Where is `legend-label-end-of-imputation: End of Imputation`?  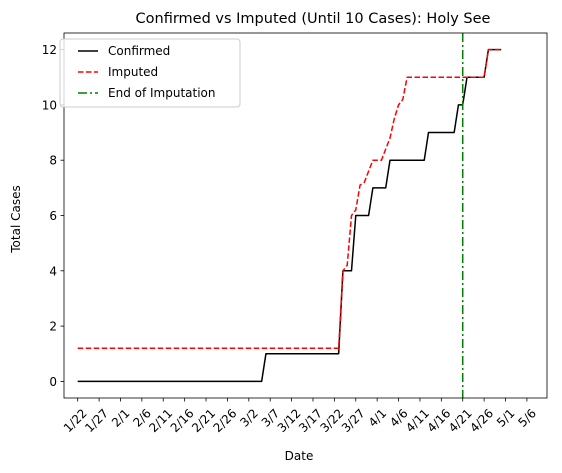
legend-label-end-of-imputation: End of Imputation is located at coordinates (162, 93).